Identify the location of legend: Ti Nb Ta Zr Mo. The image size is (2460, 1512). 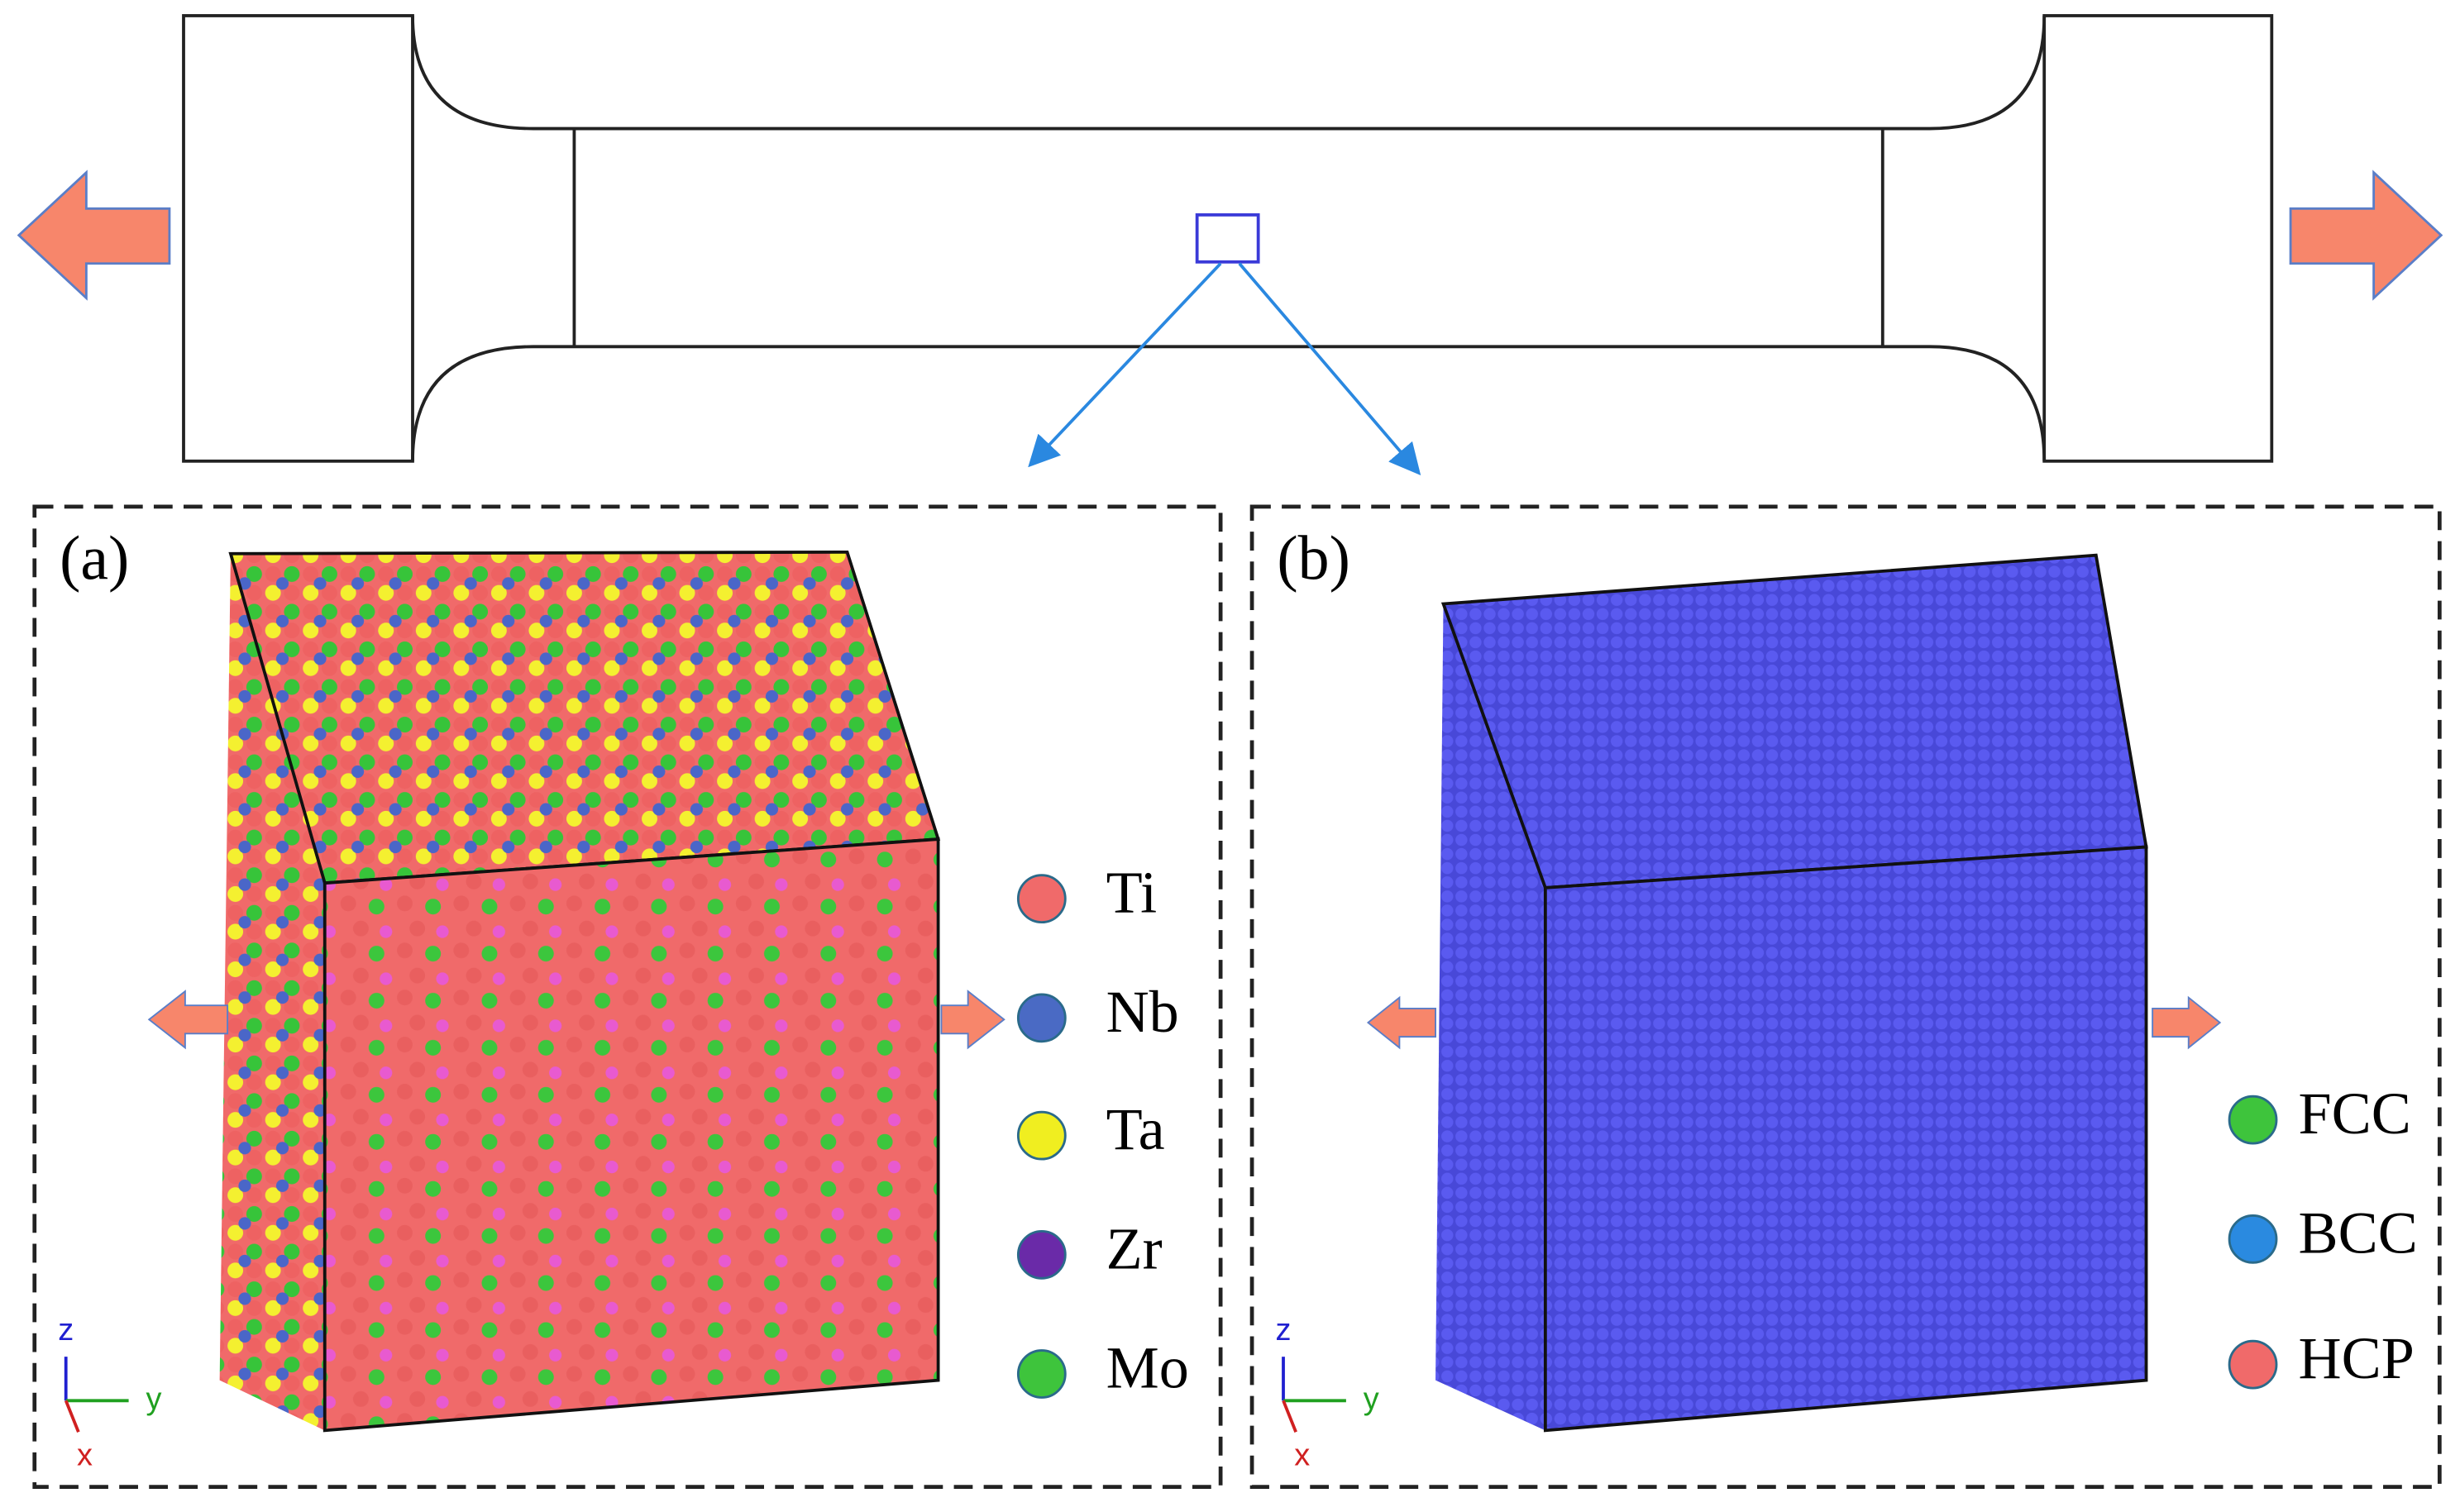
(1102, 1130).